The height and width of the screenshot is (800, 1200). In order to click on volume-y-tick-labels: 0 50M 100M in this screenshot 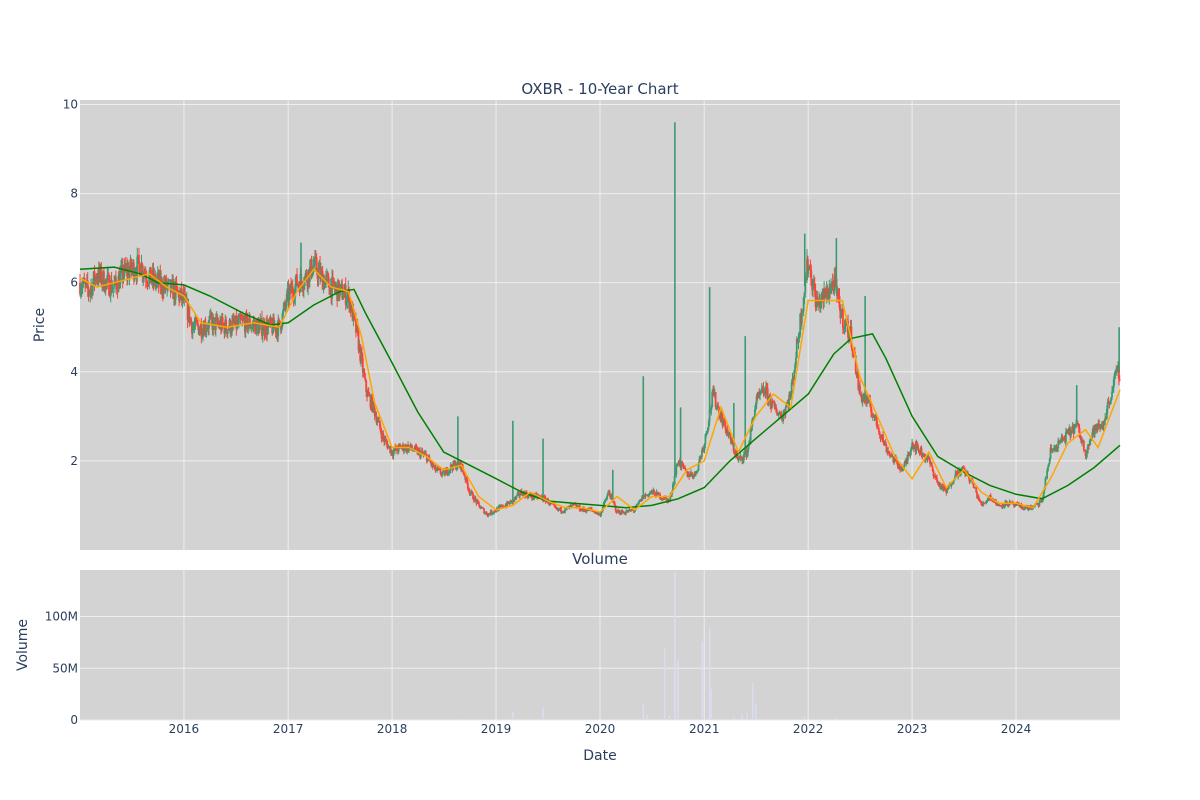, I will do `click(61, 668)`.